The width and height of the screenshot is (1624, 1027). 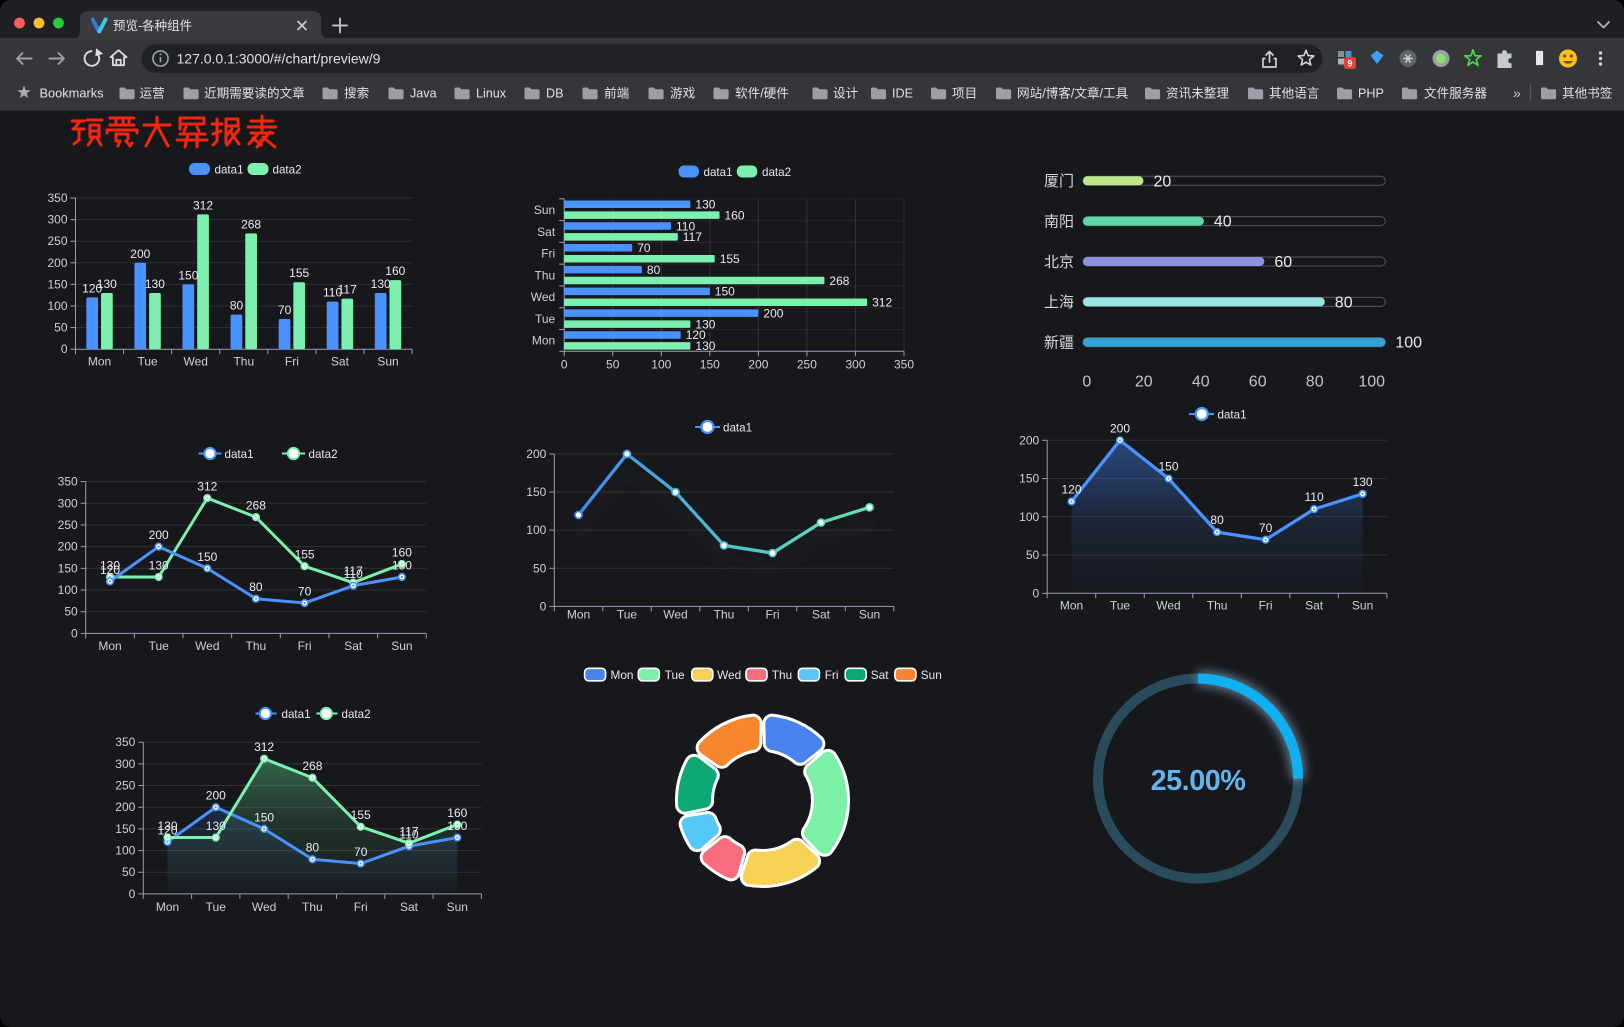 What do you see at coordinates (762, 93) in the screenshot?
I see `svg-text: 软件/硬件` at bounding box center [762, 93].